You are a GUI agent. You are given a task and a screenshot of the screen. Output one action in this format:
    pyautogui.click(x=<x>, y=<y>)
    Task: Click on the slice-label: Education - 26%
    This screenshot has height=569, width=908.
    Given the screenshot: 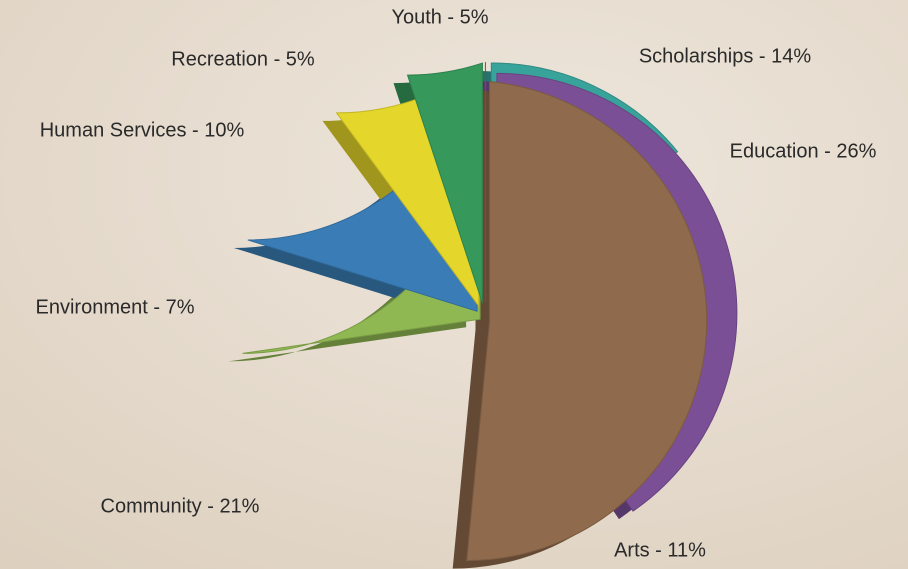 What is the action you would take?
    pyautogui.click(x=803, y=151)
    